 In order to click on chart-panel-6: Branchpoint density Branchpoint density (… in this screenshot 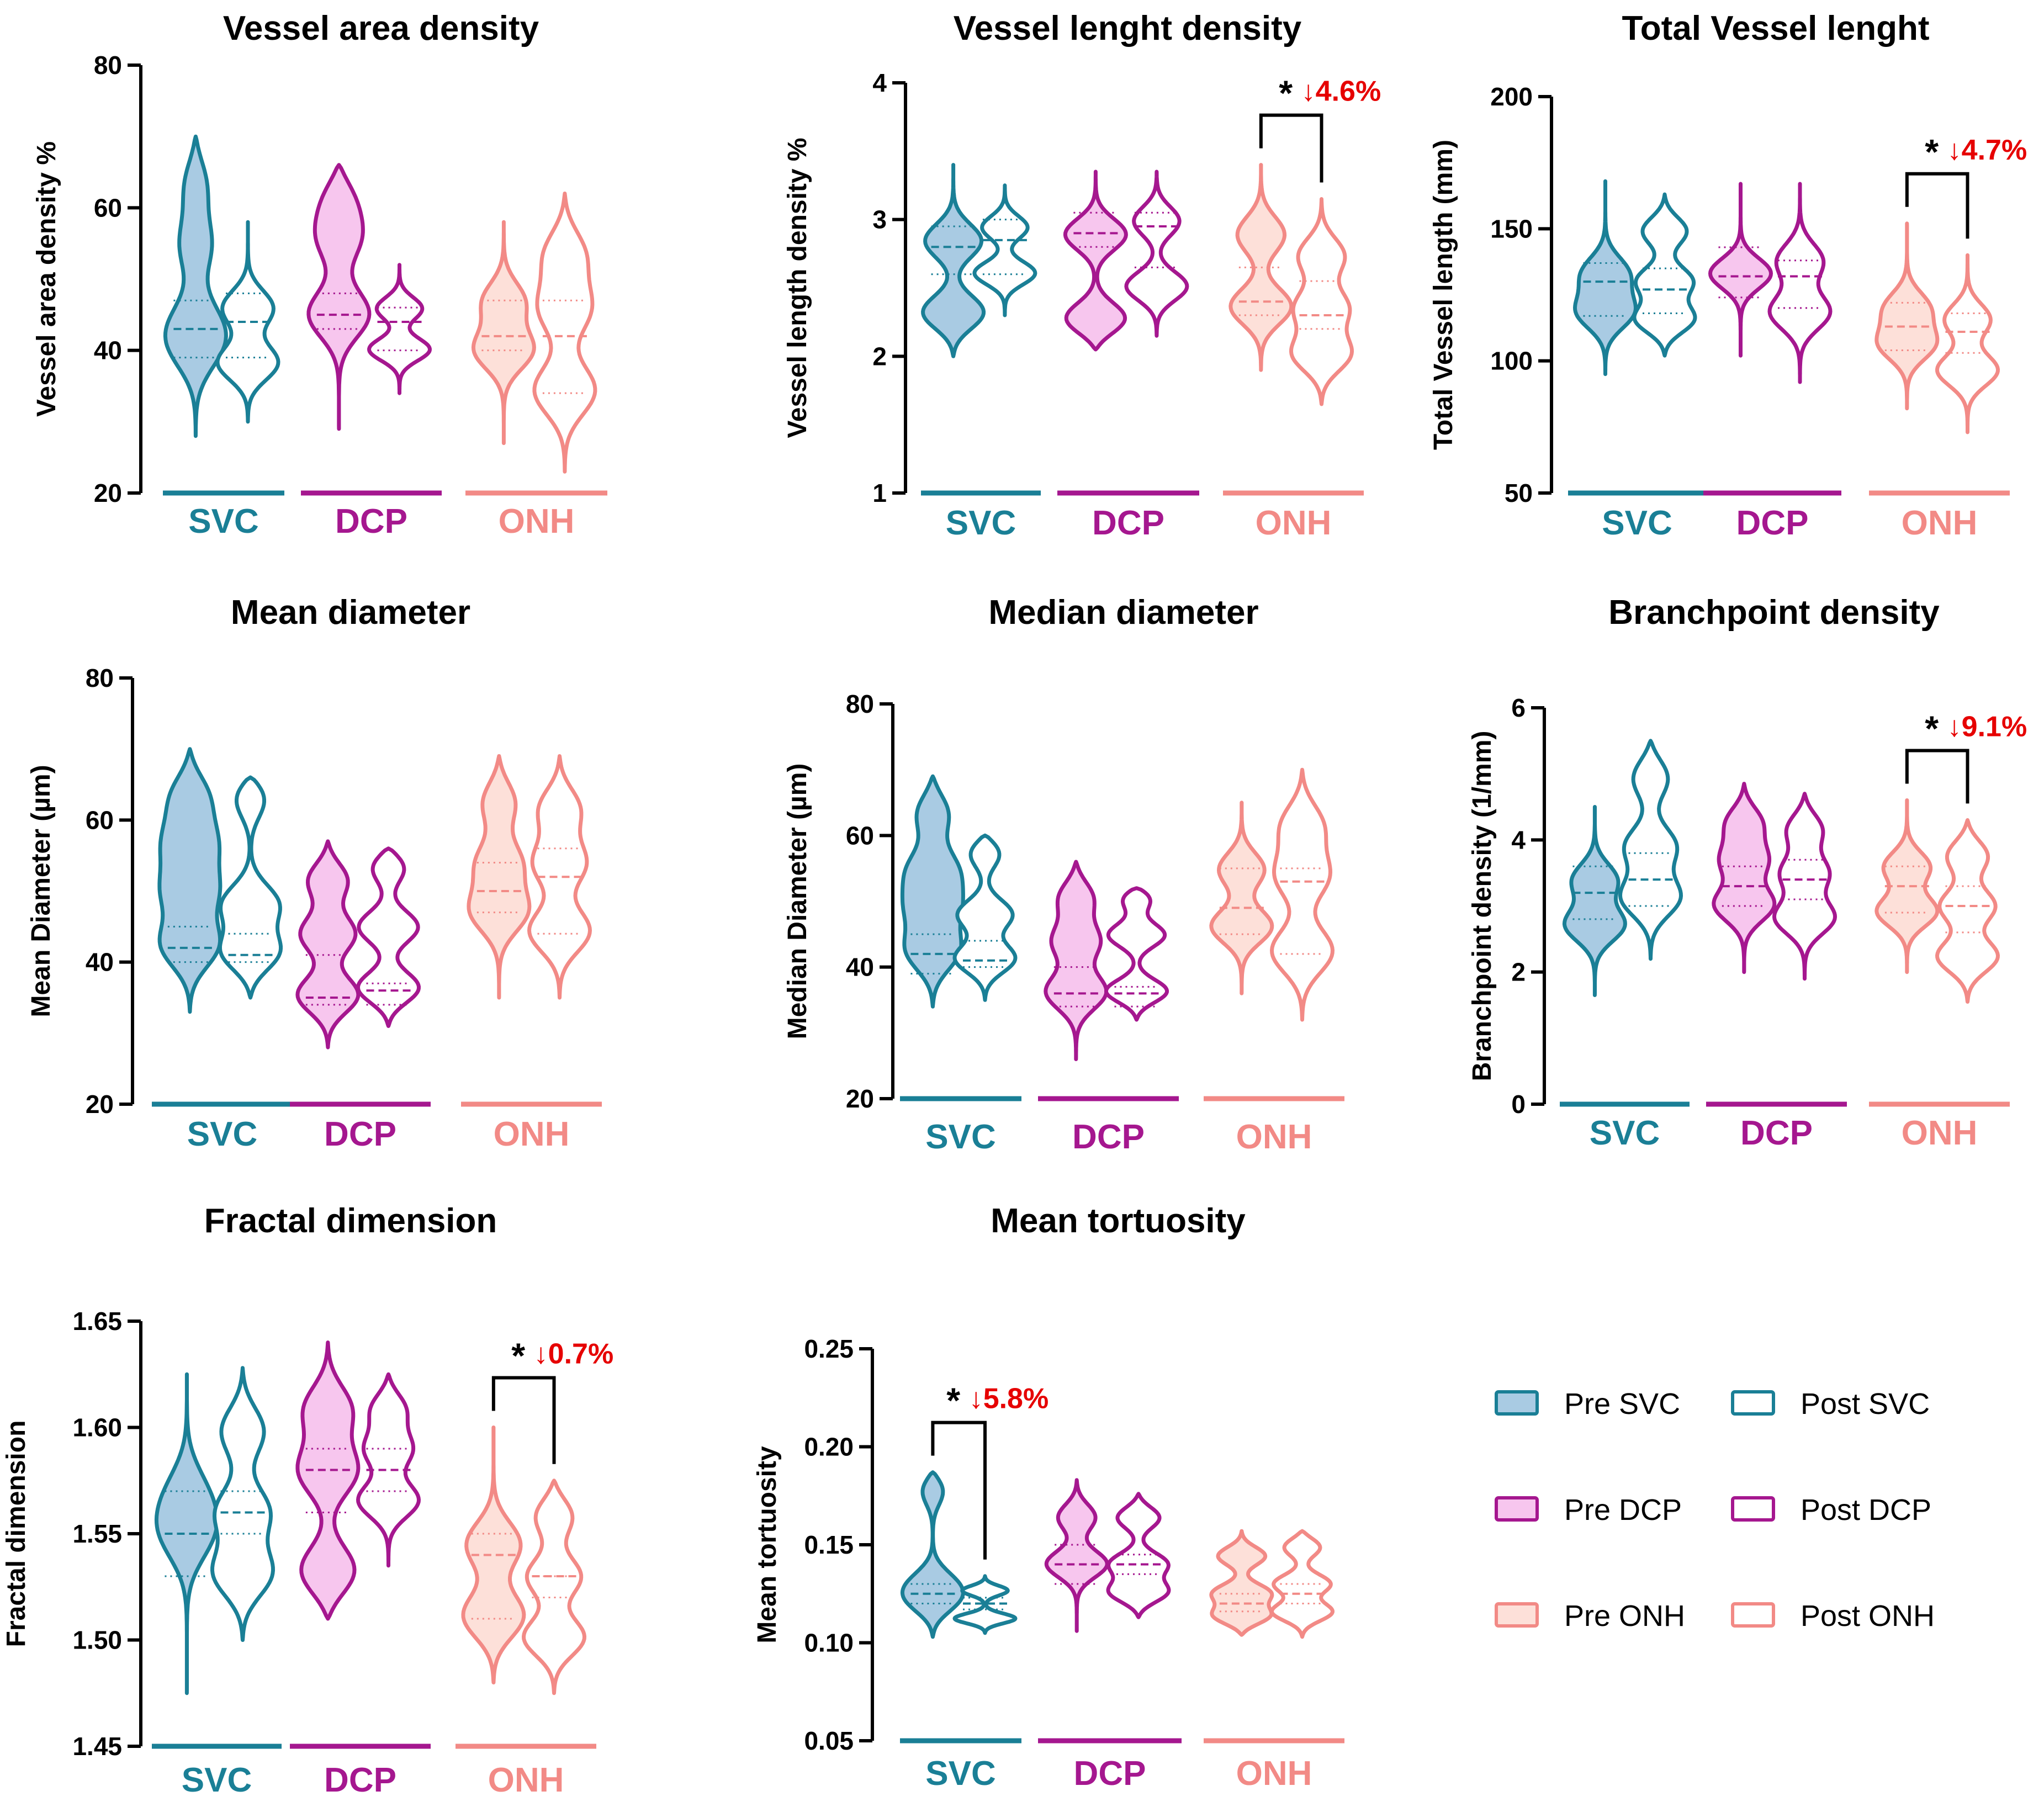, I will do `click(1747, 872)`.